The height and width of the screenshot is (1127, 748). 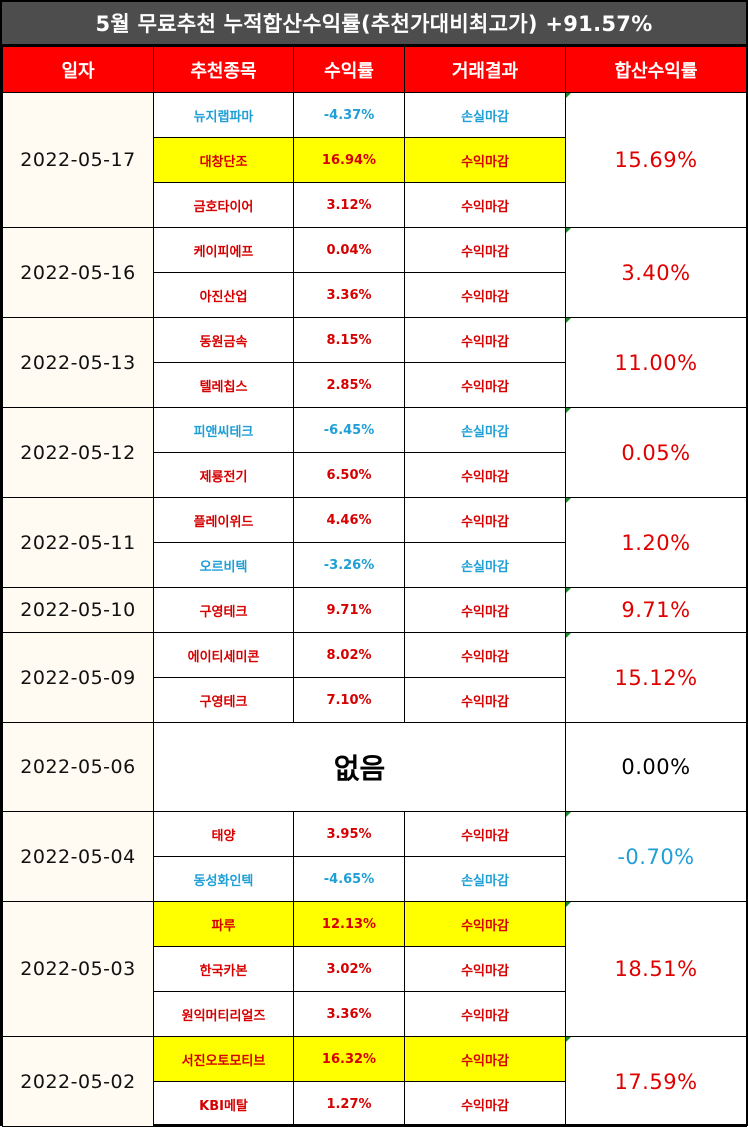 I want to click on total-return: 1.20%, so click(x=656, y=542).